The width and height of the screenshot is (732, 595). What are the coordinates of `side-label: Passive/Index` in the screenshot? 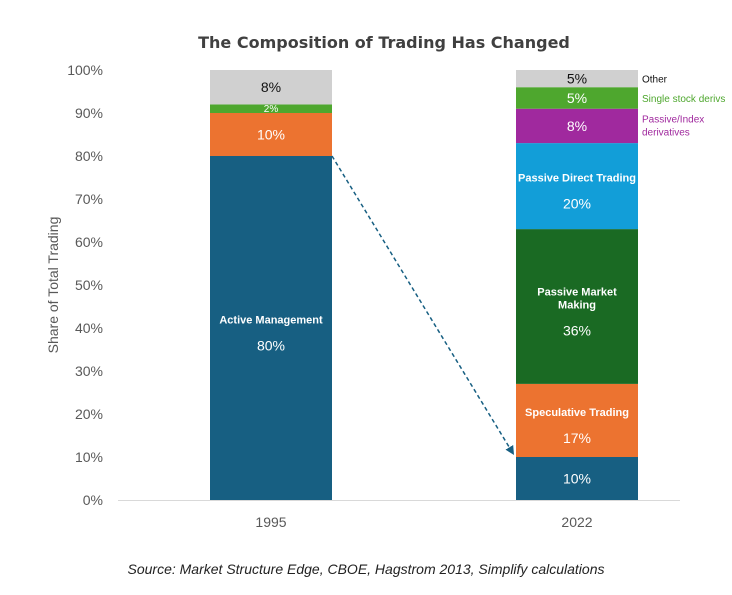 It's located at (673, 120).